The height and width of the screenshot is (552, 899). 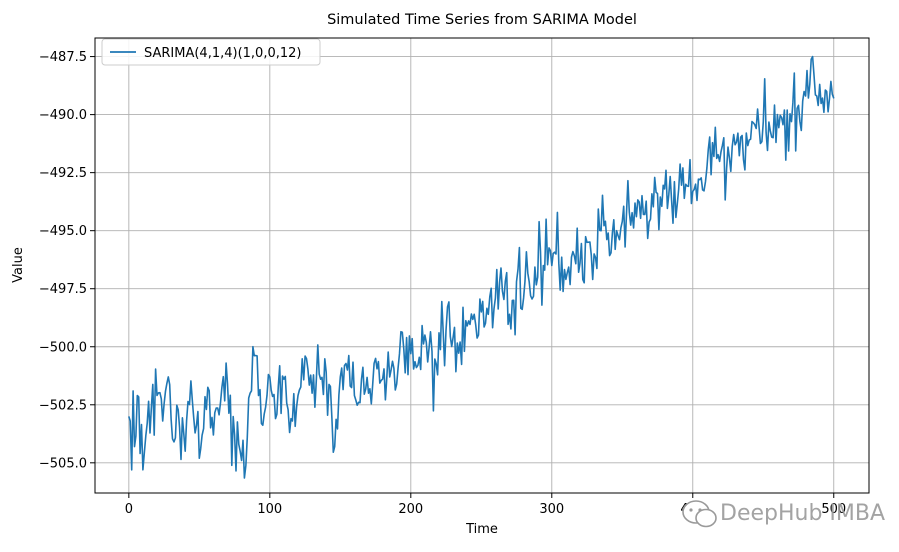 I want to click on y-tick-label: −492.5, so click(x=63, y=173).